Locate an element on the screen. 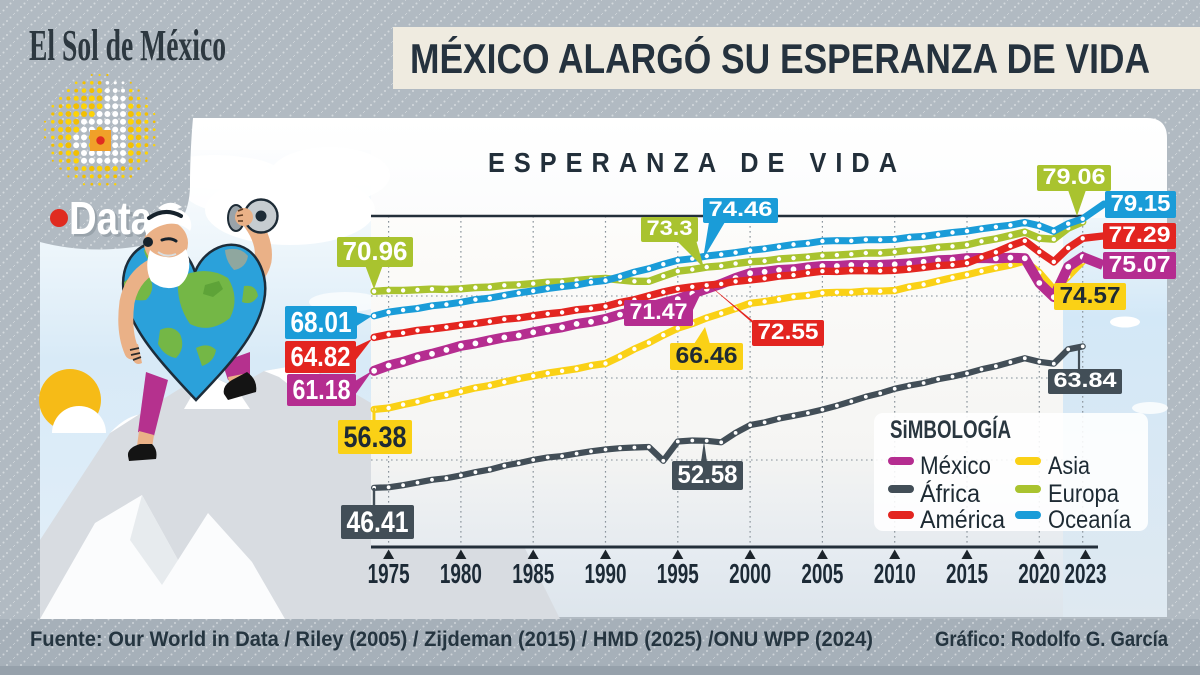 The image size is (1200, 680). svg-text: 70.96 is located at coordinates (375, 251).